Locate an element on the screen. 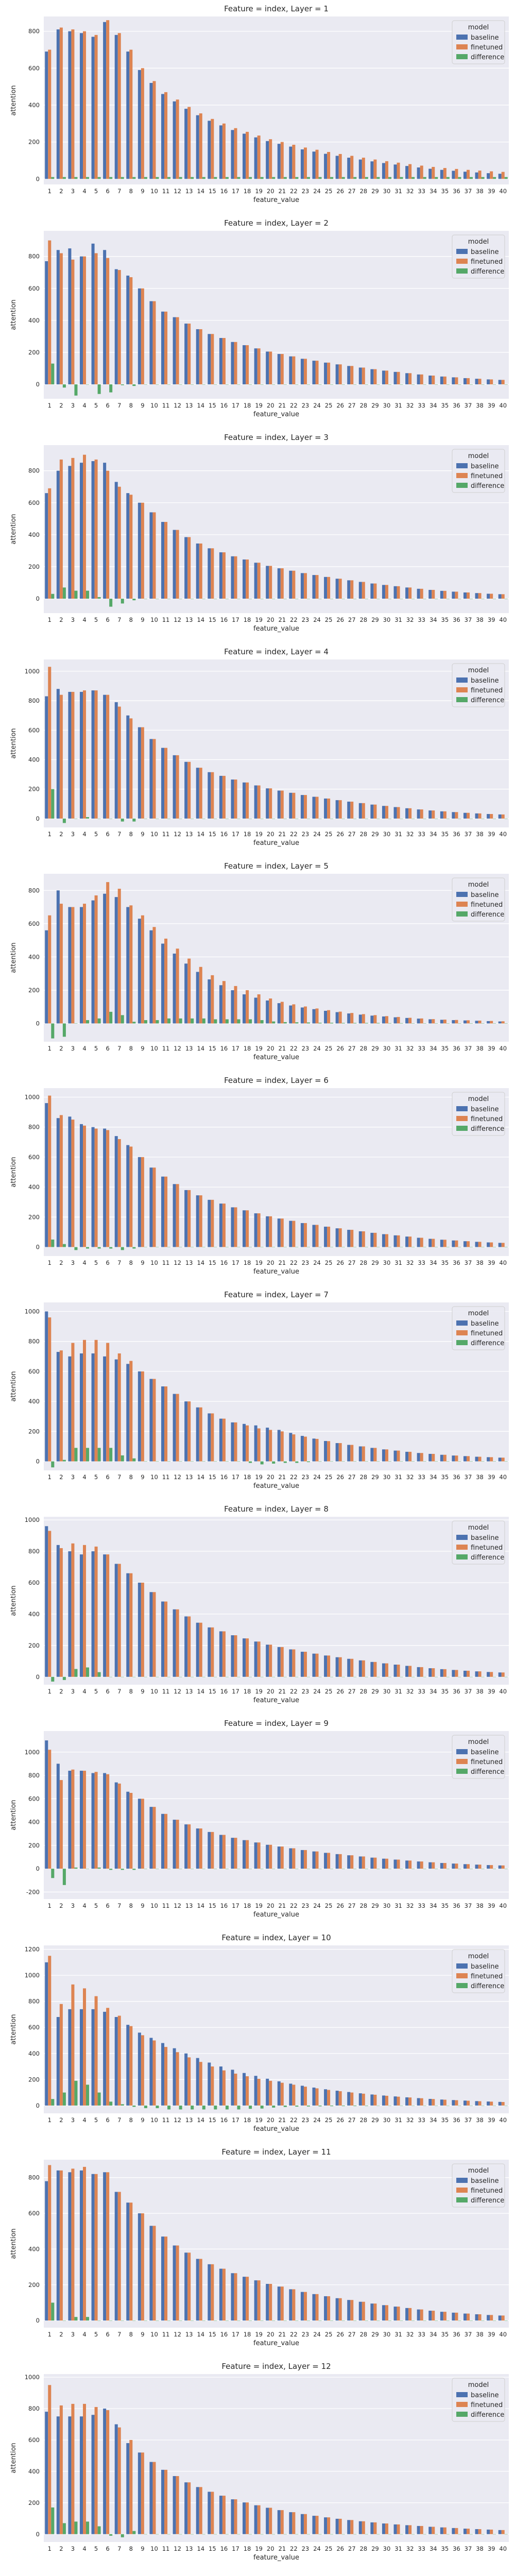  x-tick-label: 36 is located at coordinates (456, 405).